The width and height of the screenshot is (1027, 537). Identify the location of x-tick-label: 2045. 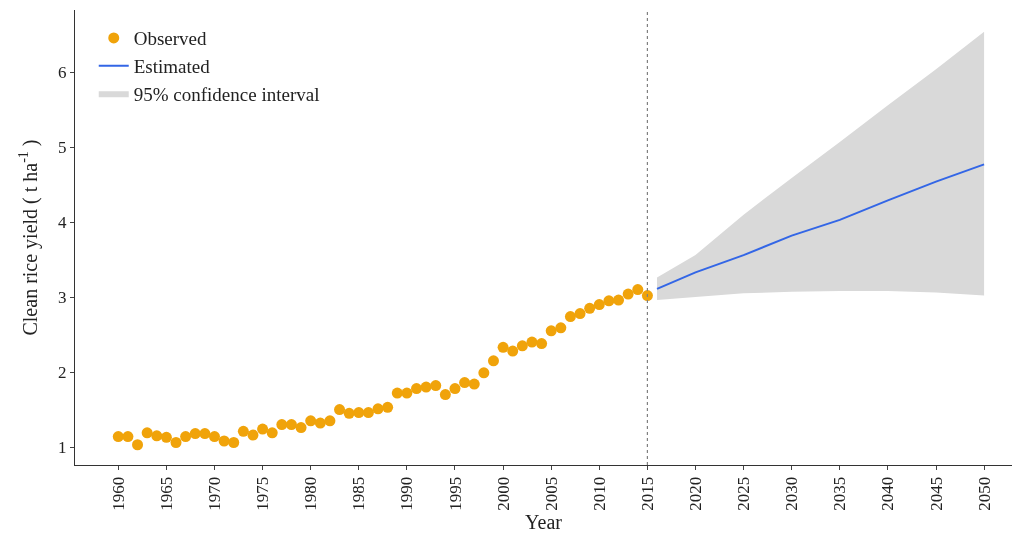
(936, 493).